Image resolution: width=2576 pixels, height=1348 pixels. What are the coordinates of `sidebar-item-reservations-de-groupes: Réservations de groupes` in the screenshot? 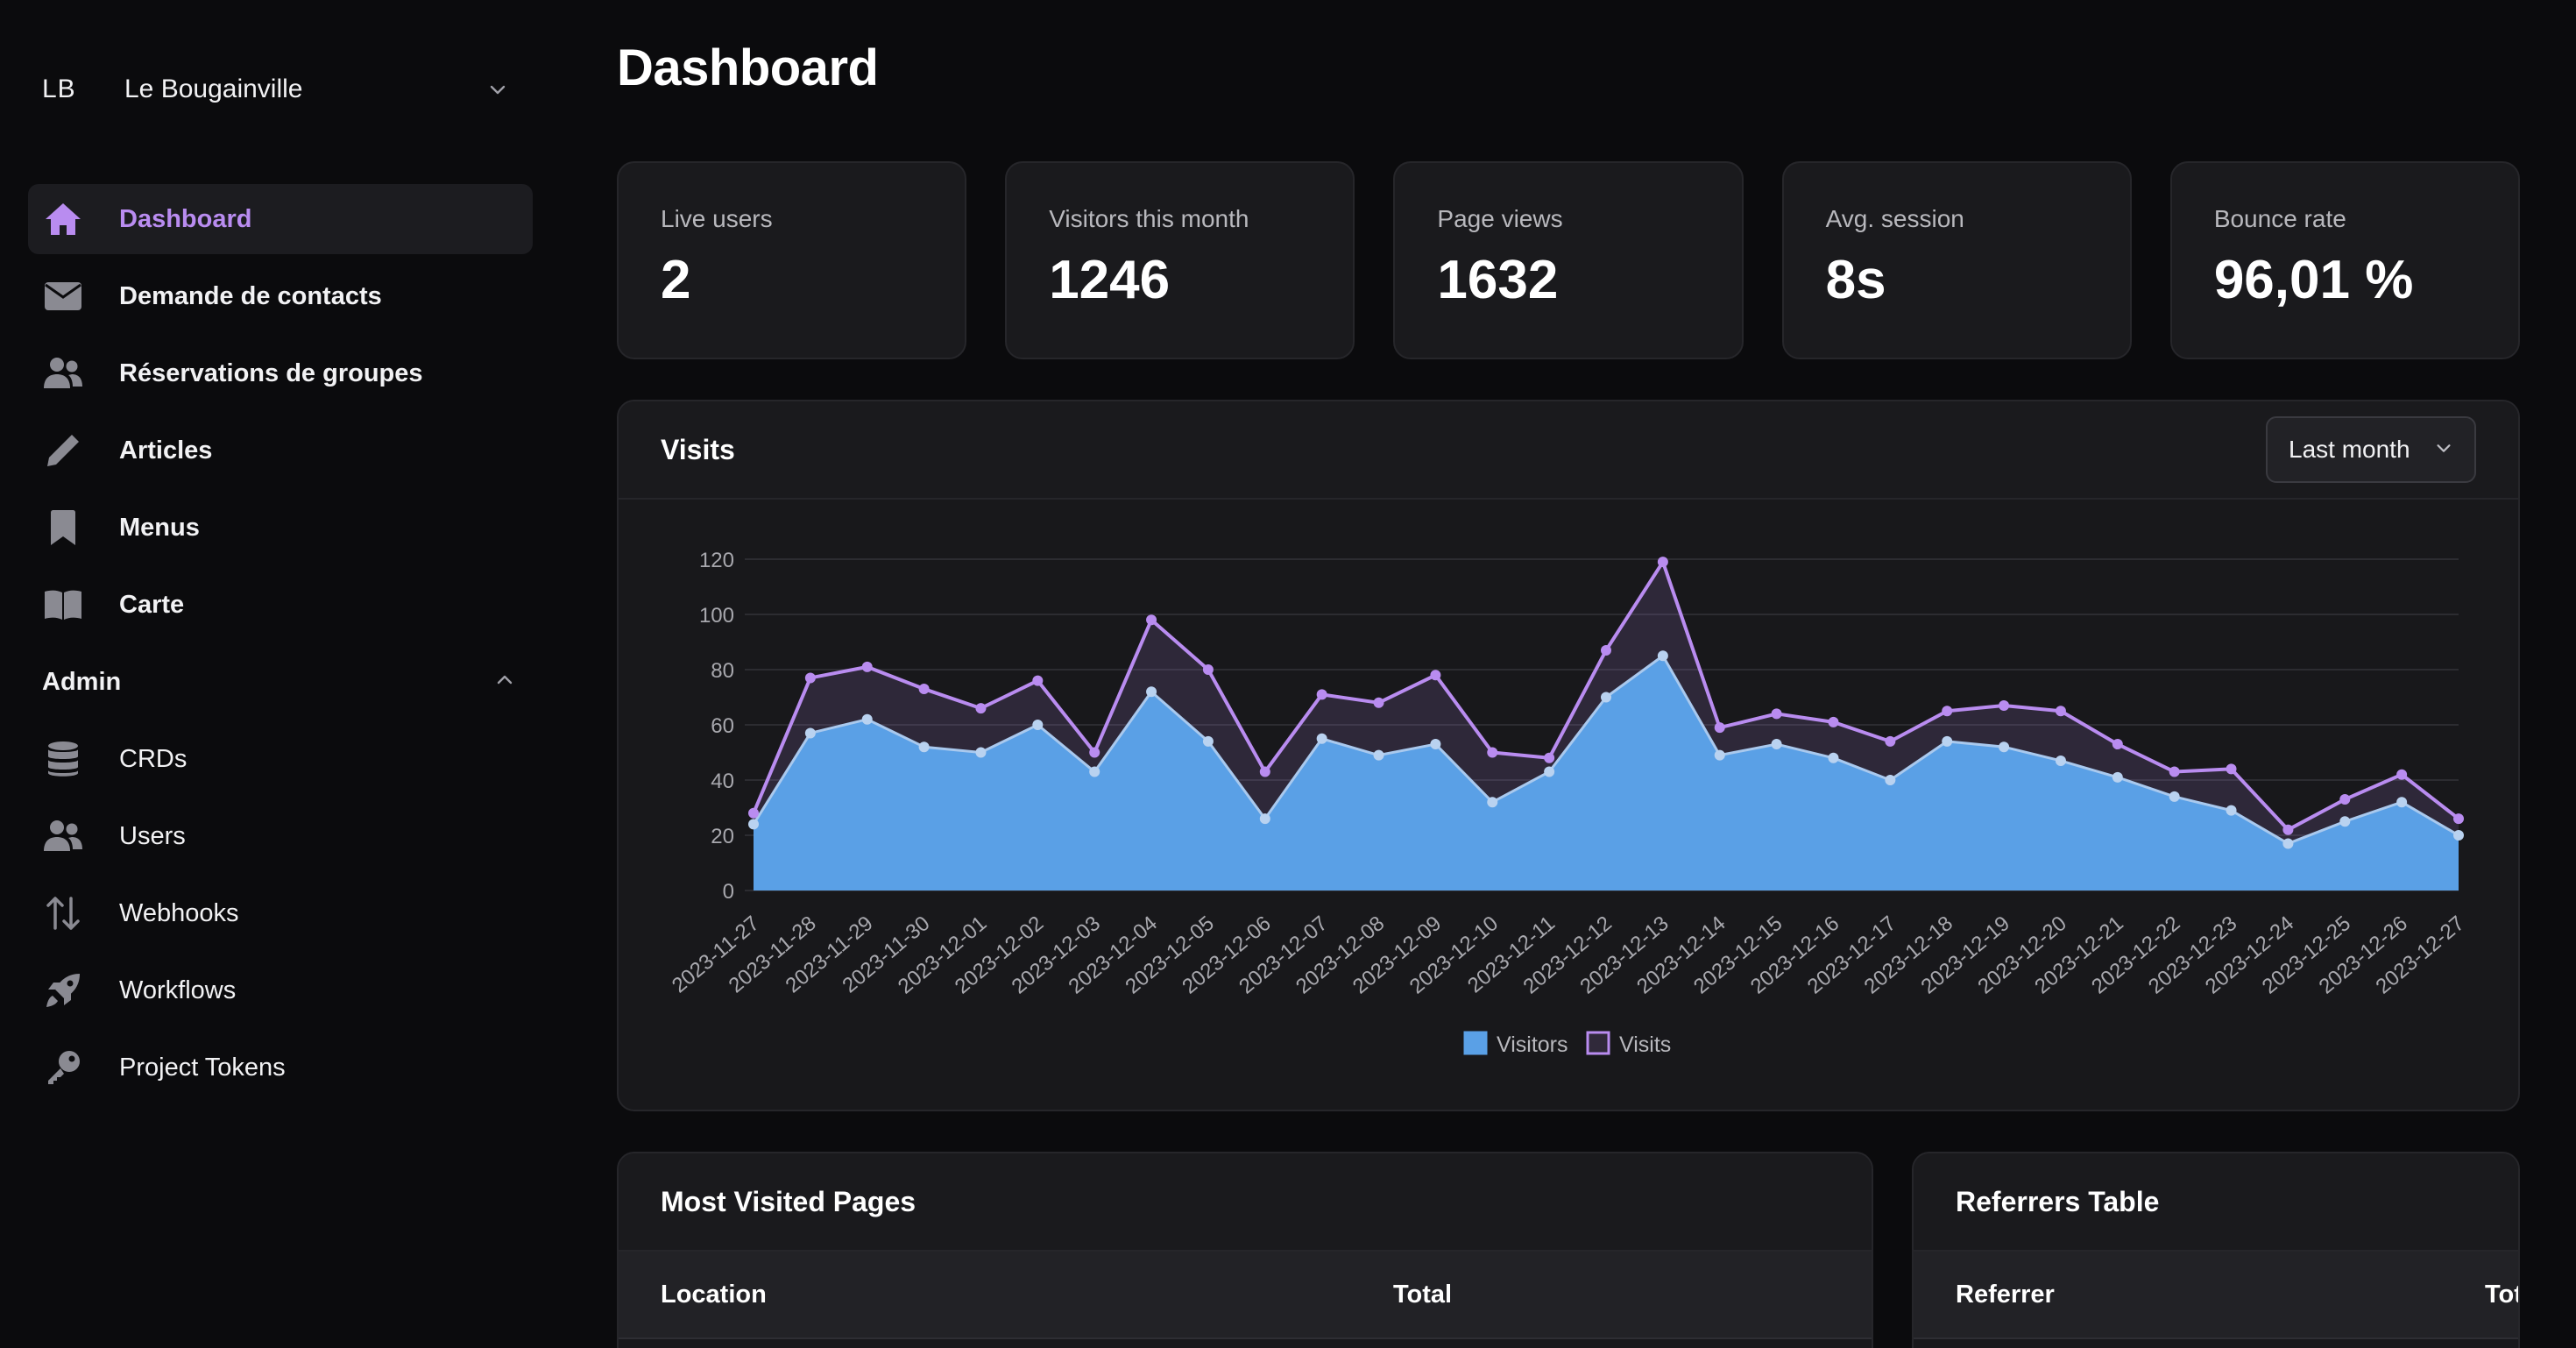 It's located at (280, 373).